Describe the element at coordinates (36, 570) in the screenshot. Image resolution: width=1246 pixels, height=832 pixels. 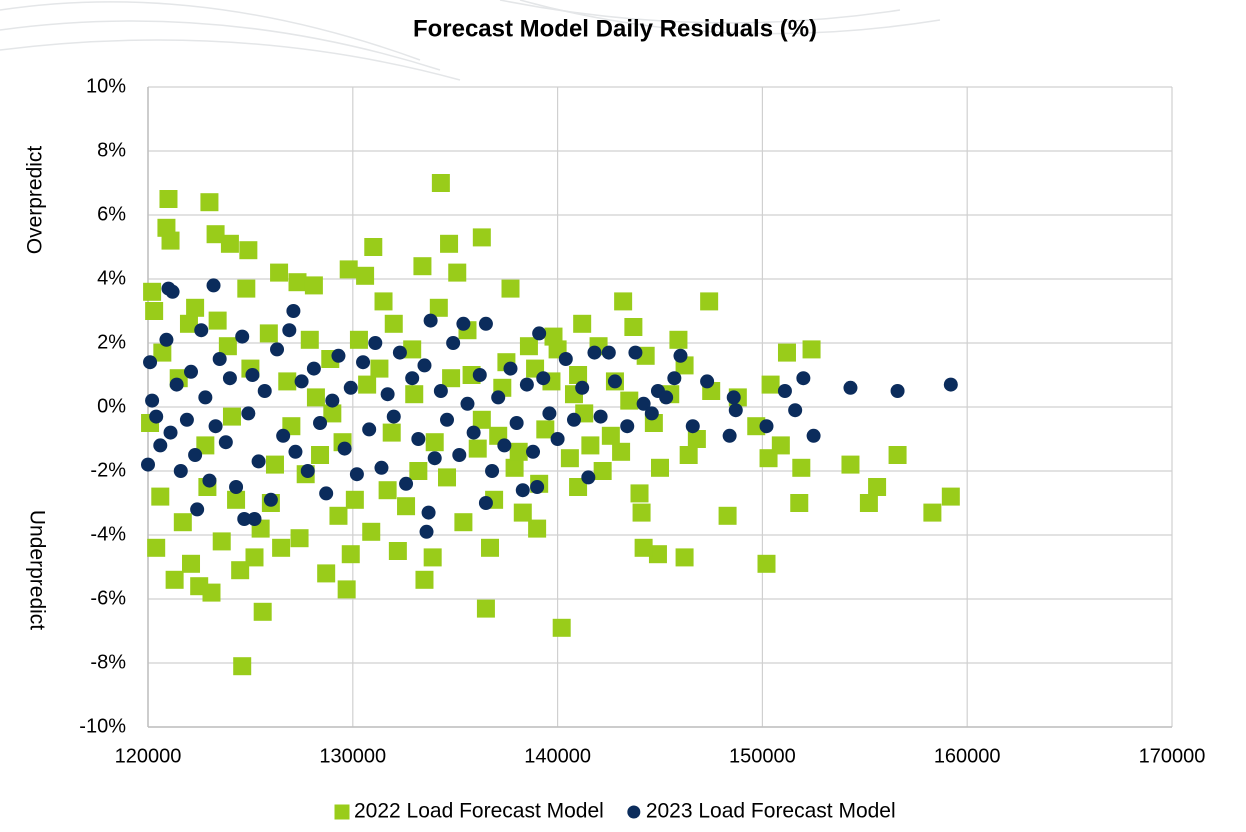
I see `y-axis-label: Underpredict` at that location.